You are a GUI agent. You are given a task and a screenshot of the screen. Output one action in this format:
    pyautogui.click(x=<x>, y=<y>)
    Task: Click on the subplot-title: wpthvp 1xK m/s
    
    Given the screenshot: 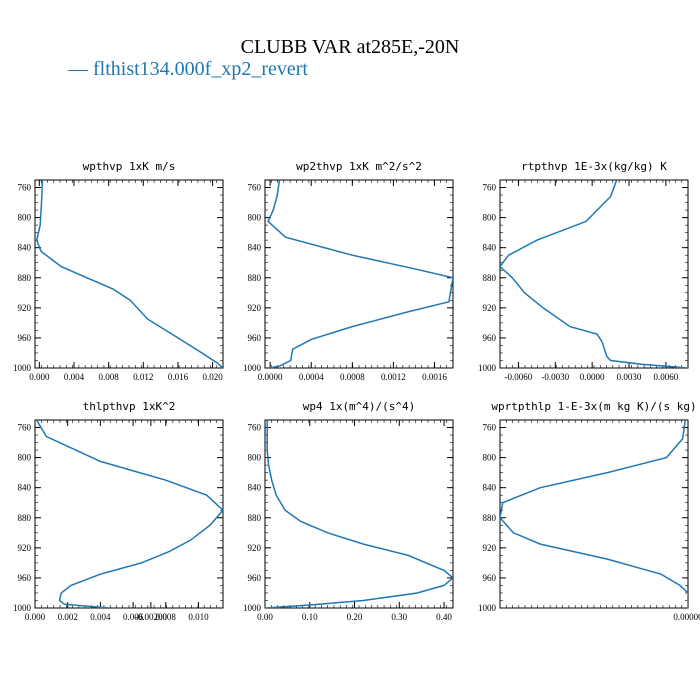 What is the action you would take?
    pyautogui.click(x=129, y=166)
    